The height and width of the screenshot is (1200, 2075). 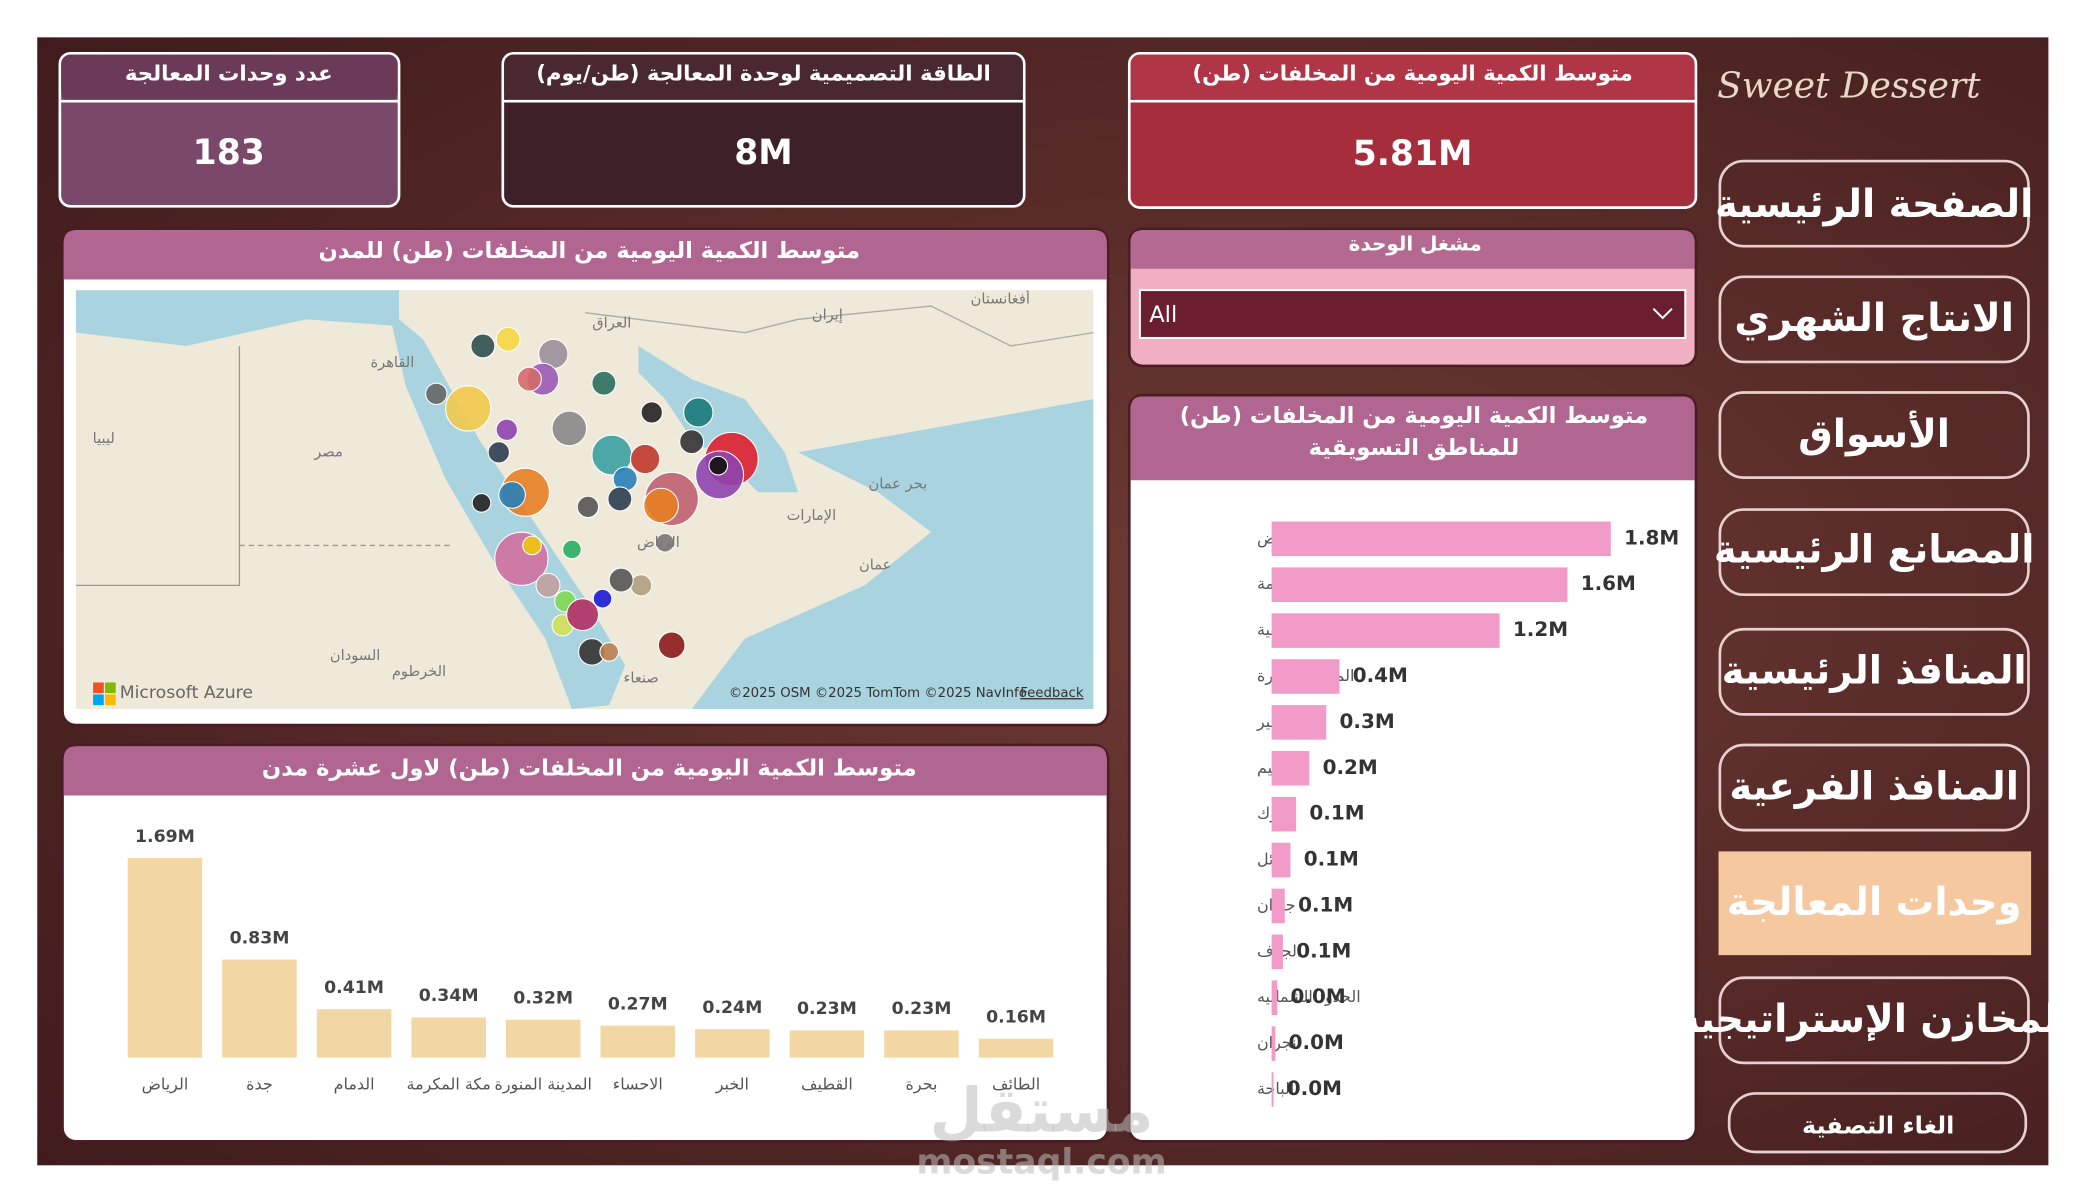 What do you see at coordinates (1016, 1017) in the screenshot?
I see `value-label: 0.16M` at bounding box center [1016, 1017].